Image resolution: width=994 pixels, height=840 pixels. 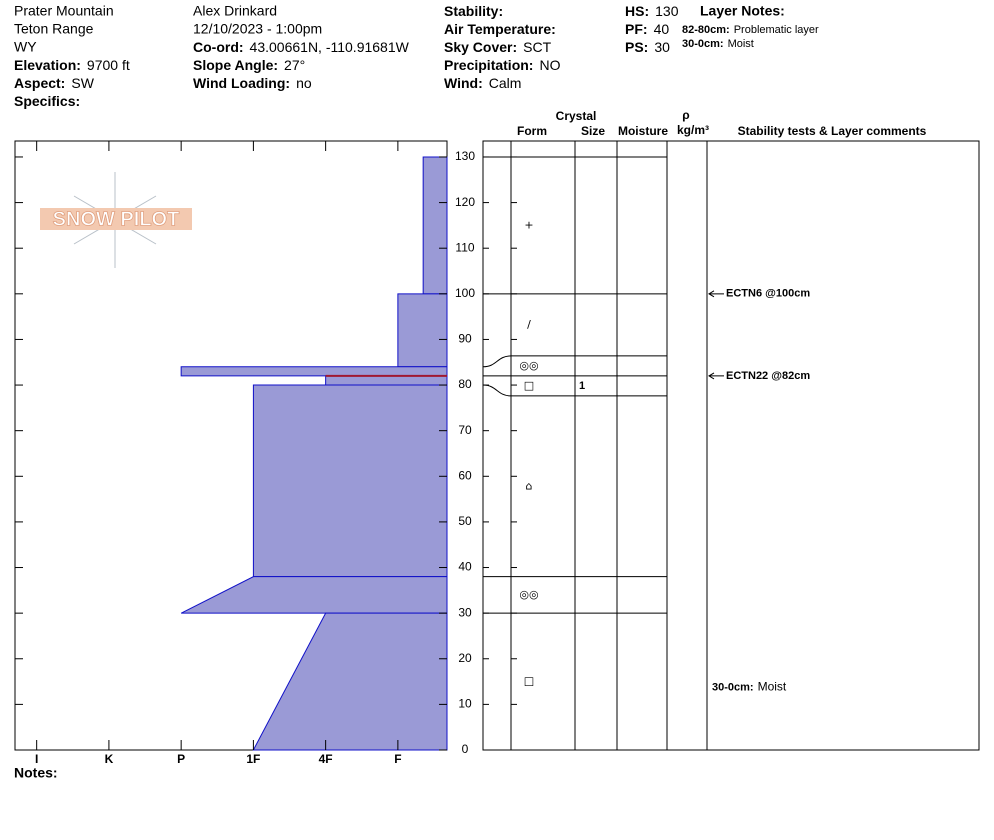 I want to click on header-field: Precipitation: NO, so click(x=502, y=65).